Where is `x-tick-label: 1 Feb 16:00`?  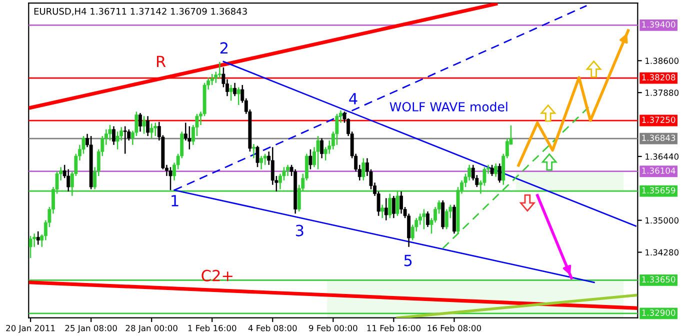
x-tick-label: 1 Feb 16:00 is located at coordinates (212, 328).